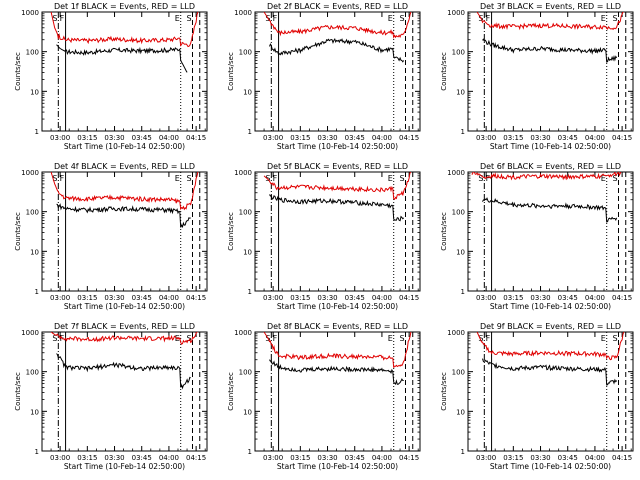 The height and width of the screenshot is (480, 640). What do you see at coordinates (550, 166) in the screenshot?
I see `chart-title: Det 6f BLACK = Events, RED = LLD` at bounding box center [550, 166].